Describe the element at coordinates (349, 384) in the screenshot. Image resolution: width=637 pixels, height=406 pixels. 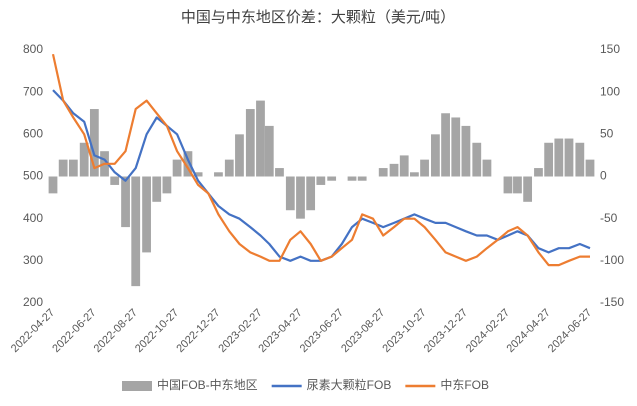
I see `legend-label: 尿素大颗粒FOB` at that location.